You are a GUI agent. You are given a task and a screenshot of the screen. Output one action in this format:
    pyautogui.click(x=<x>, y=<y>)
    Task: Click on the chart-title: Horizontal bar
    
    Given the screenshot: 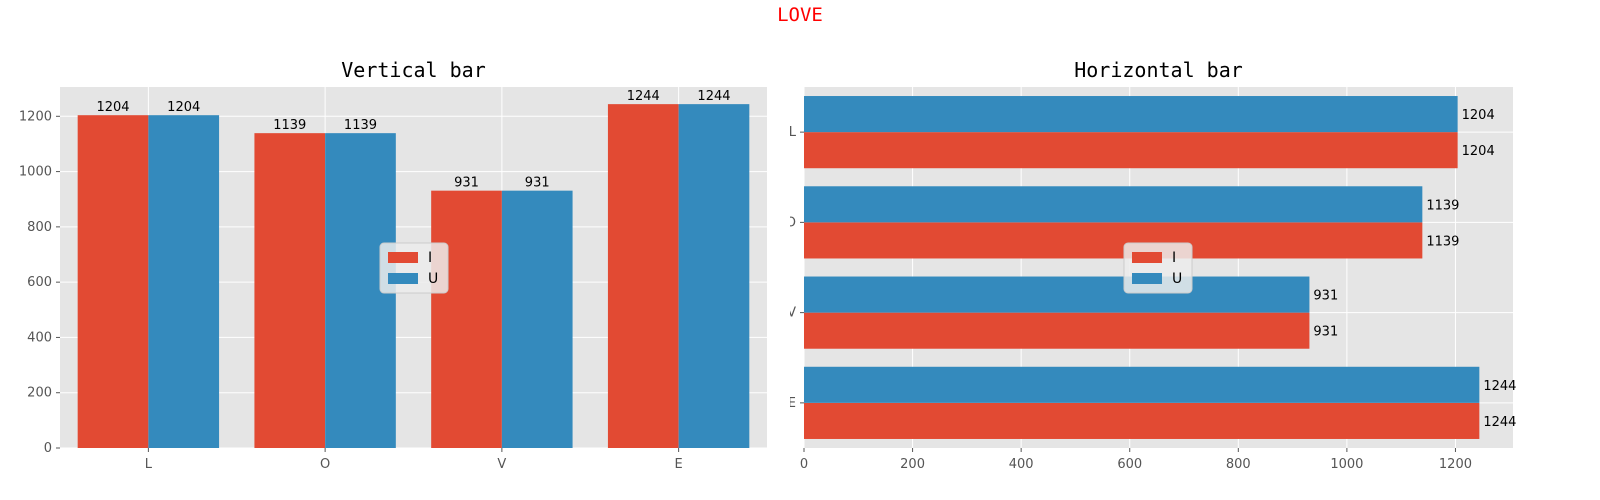 What is the action you would take?
    pyautogui.click(x=1158, y=70)
    